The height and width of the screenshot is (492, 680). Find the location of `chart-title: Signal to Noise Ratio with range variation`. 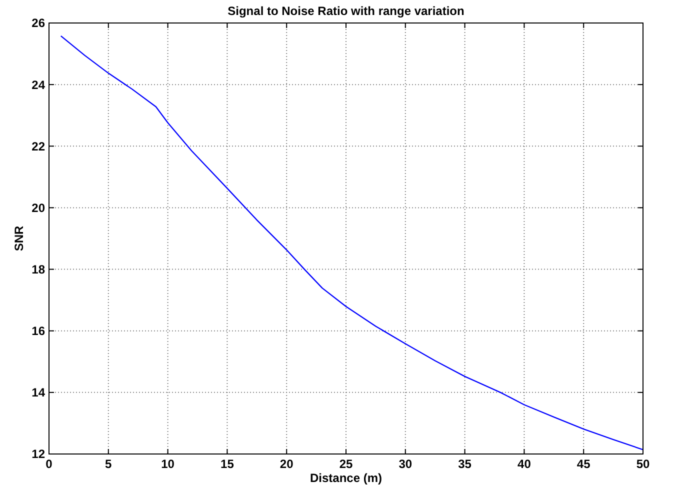

chart-title: Signal to Noise Ratio with range variation is located at coordinates (346, 11).